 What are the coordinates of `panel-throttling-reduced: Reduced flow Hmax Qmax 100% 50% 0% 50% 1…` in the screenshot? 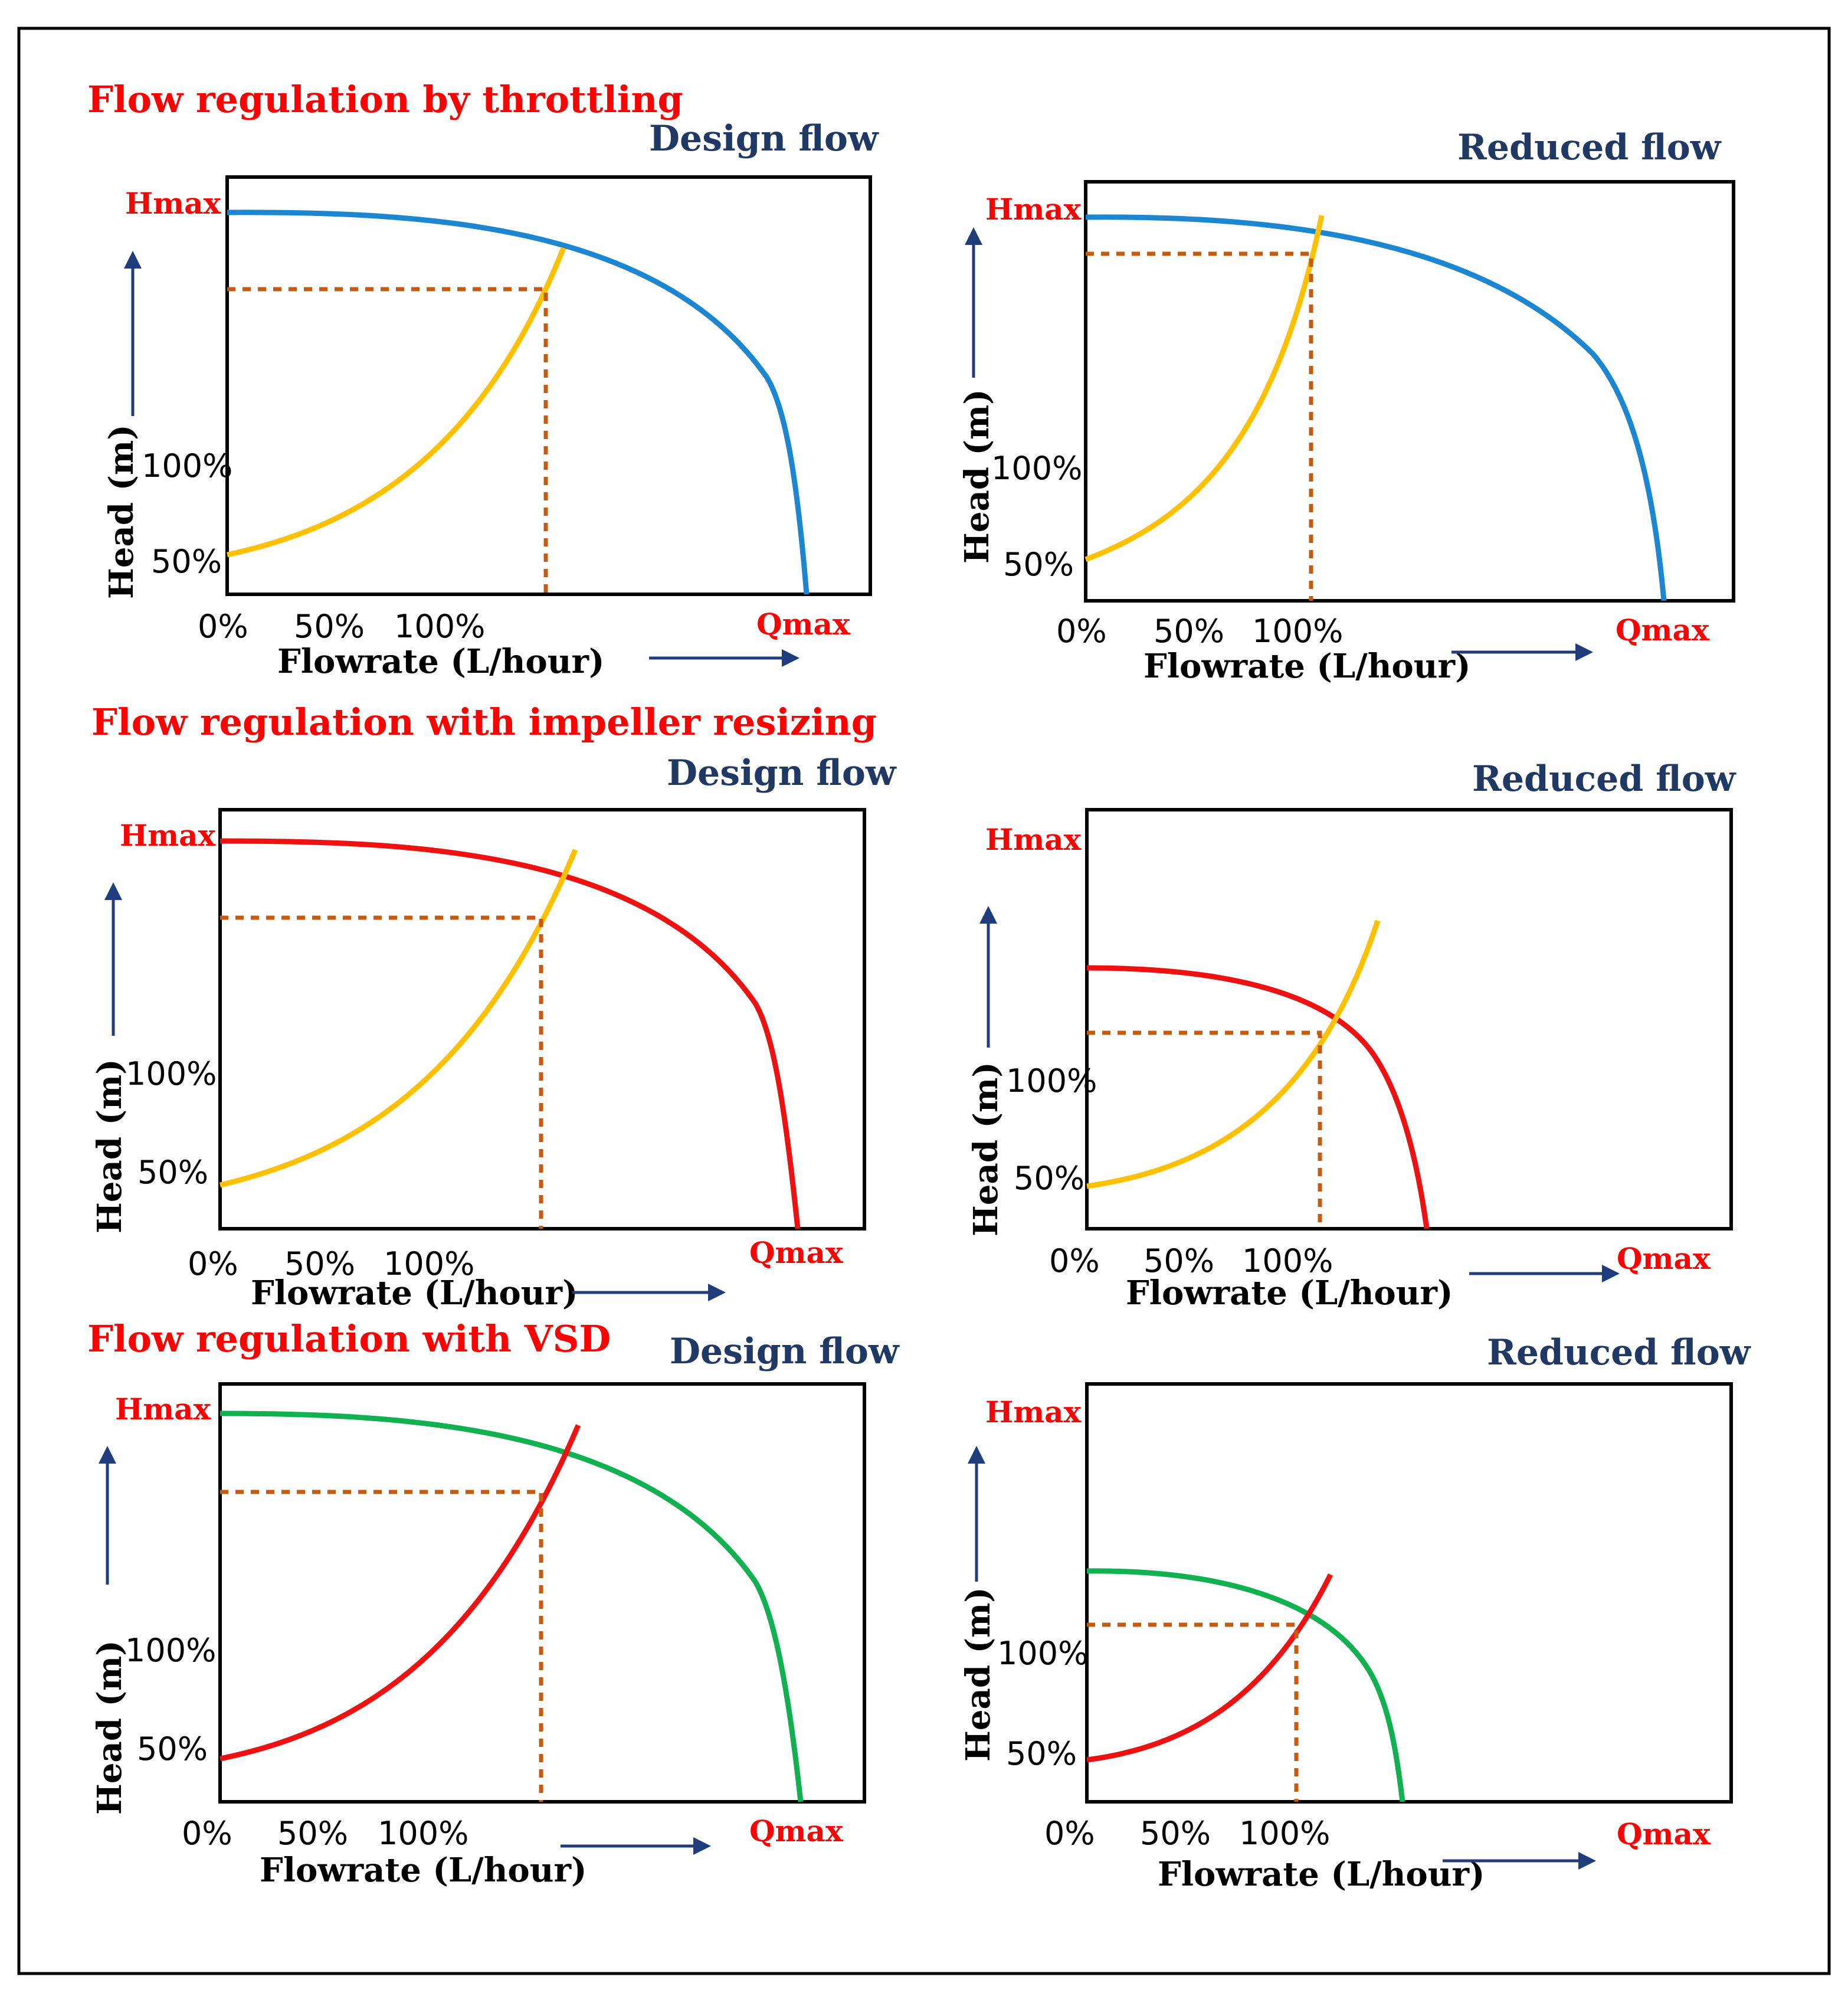 It's located at (1346, 406).